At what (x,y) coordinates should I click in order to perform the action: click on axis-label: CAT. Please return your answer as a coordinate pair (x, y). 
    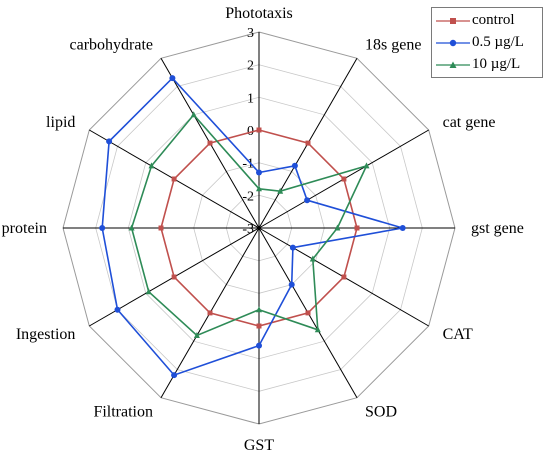
    Looking at the image, I should click on (458, 334).